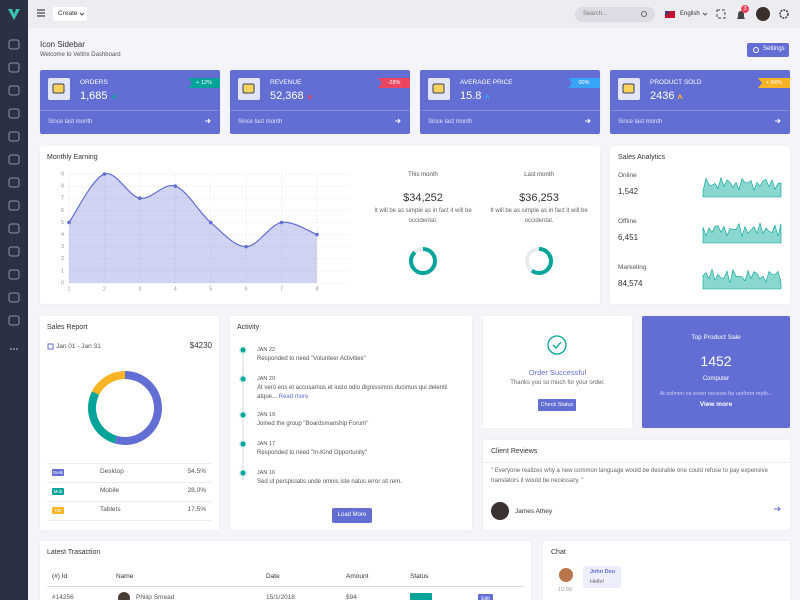 This screenshot has height=600, width=800. I want to click on sidebar, so click(14, 300).